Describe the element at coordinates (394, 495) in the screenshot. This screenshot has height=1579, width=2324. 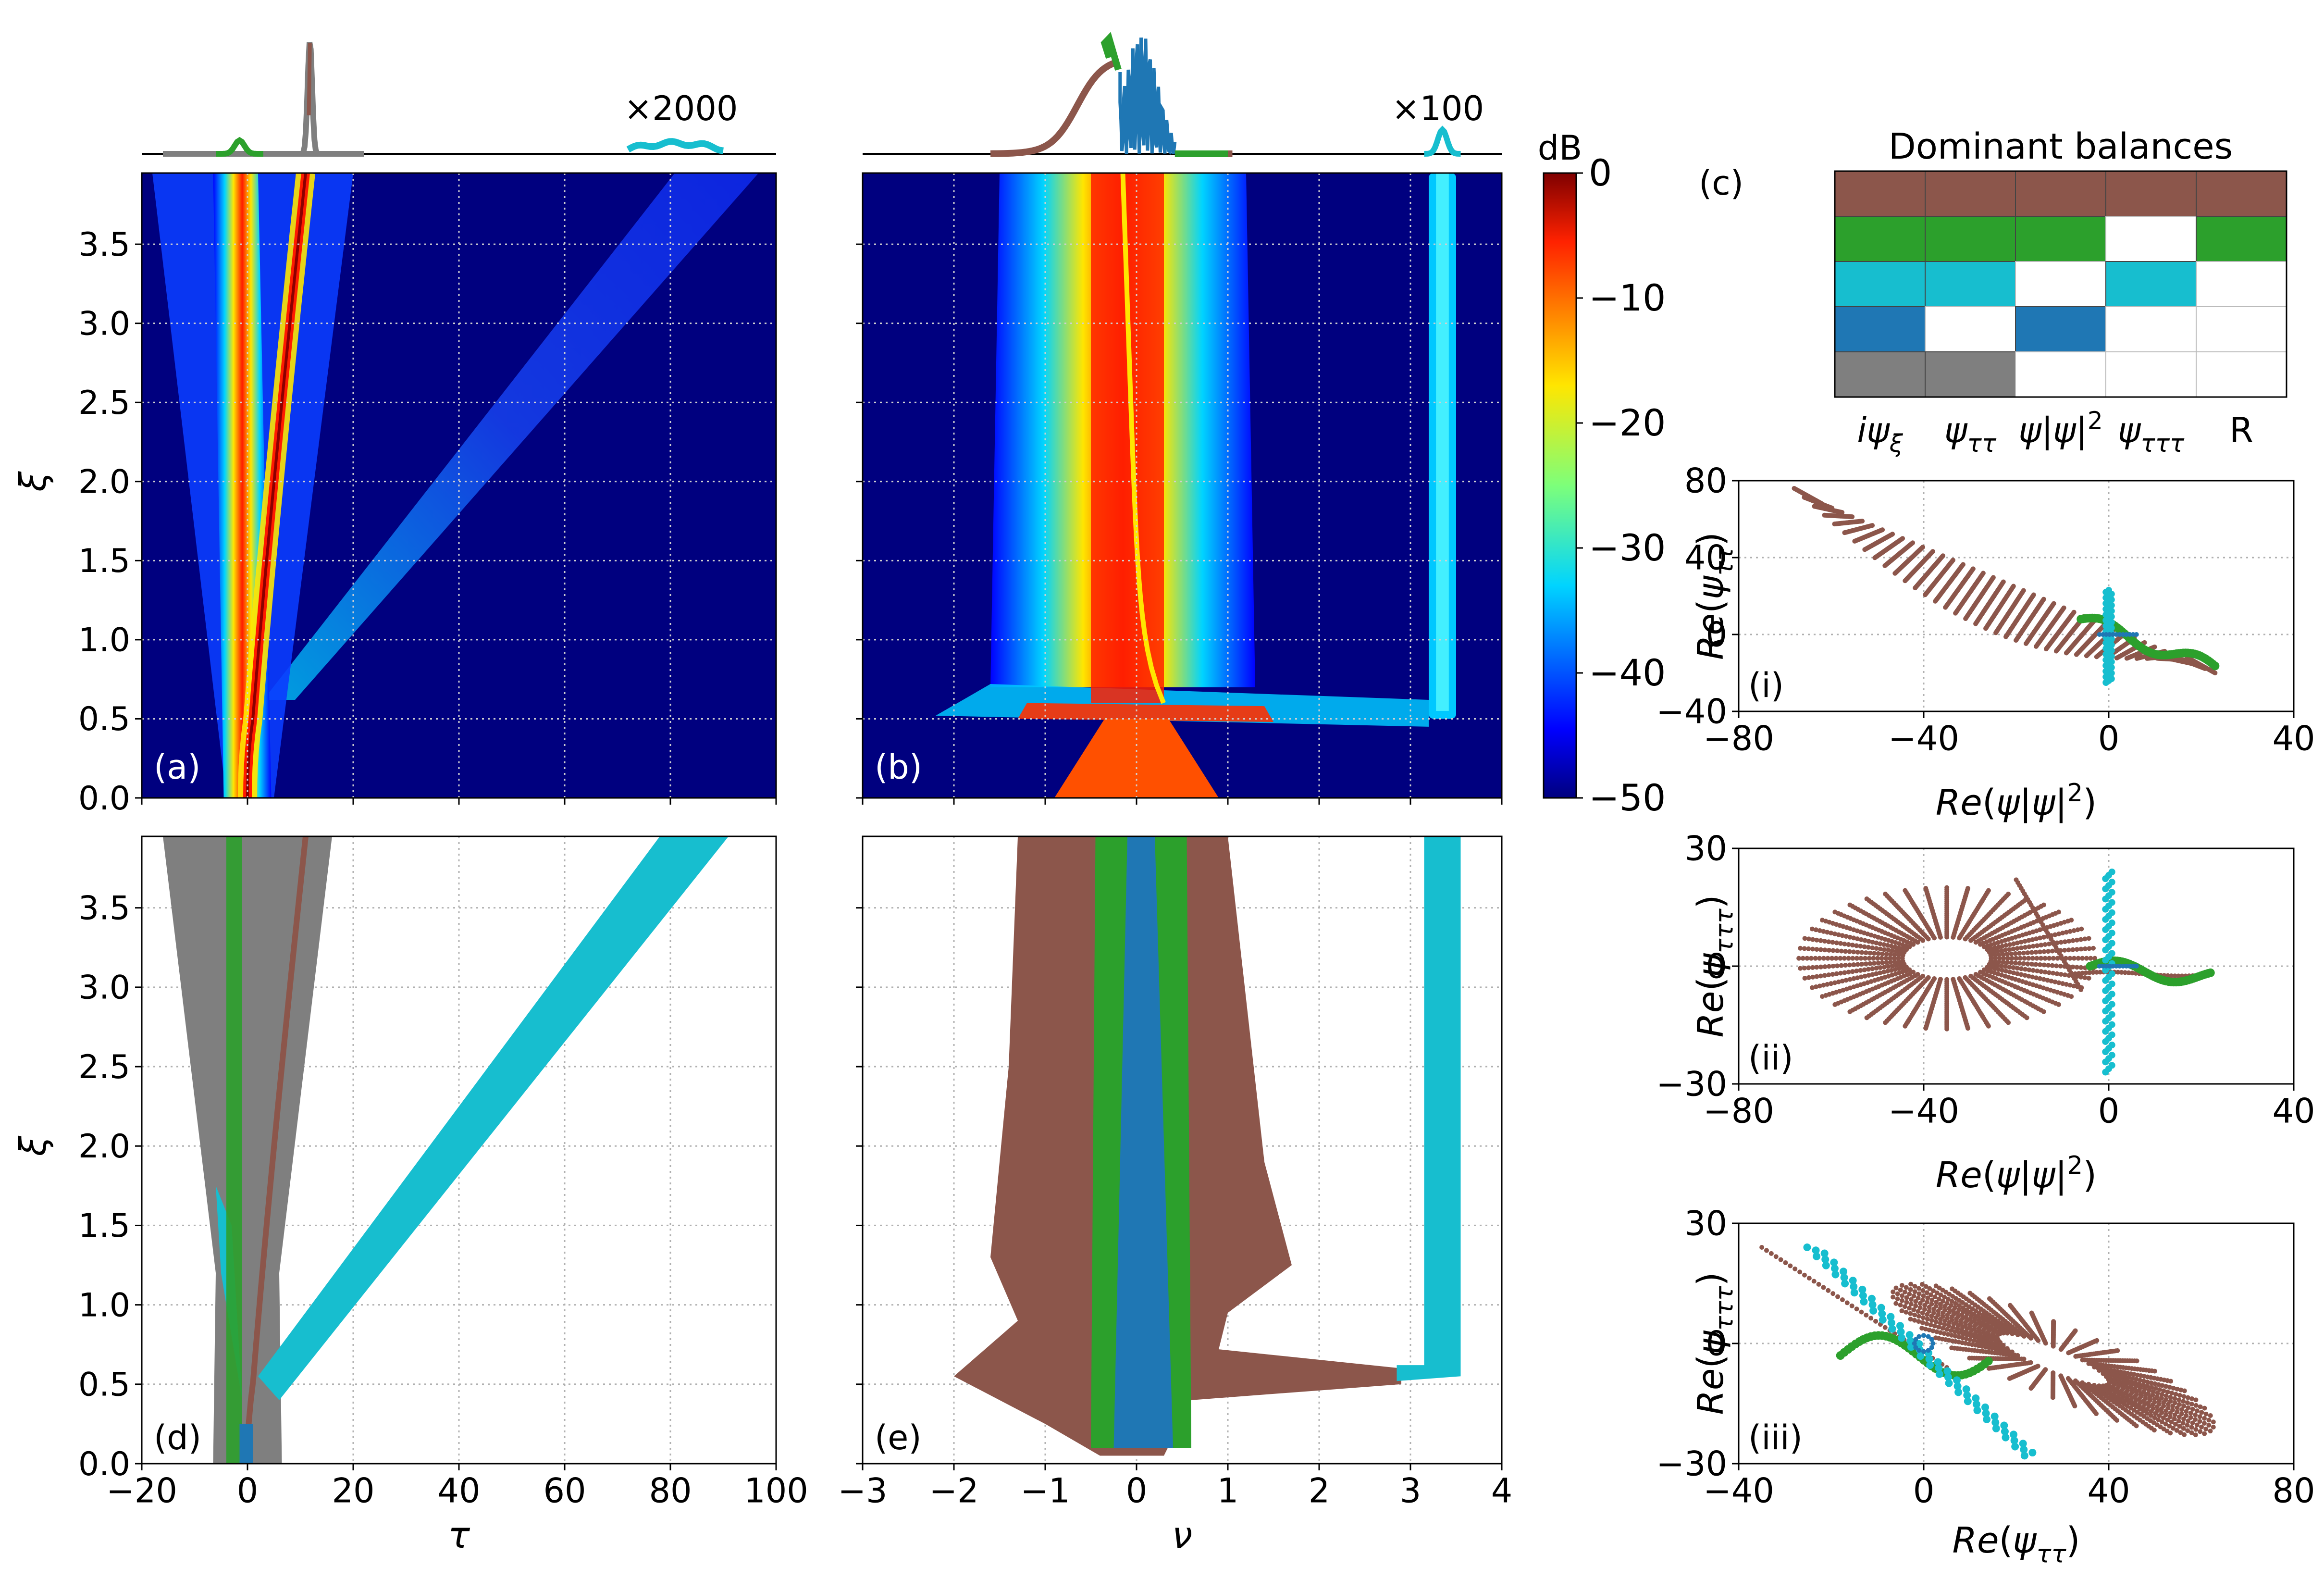
I see `panel-a: 0.0 0.5 1.0 1.5 2.0 2.5 3.0 3.5 ξ (a)` at that location.